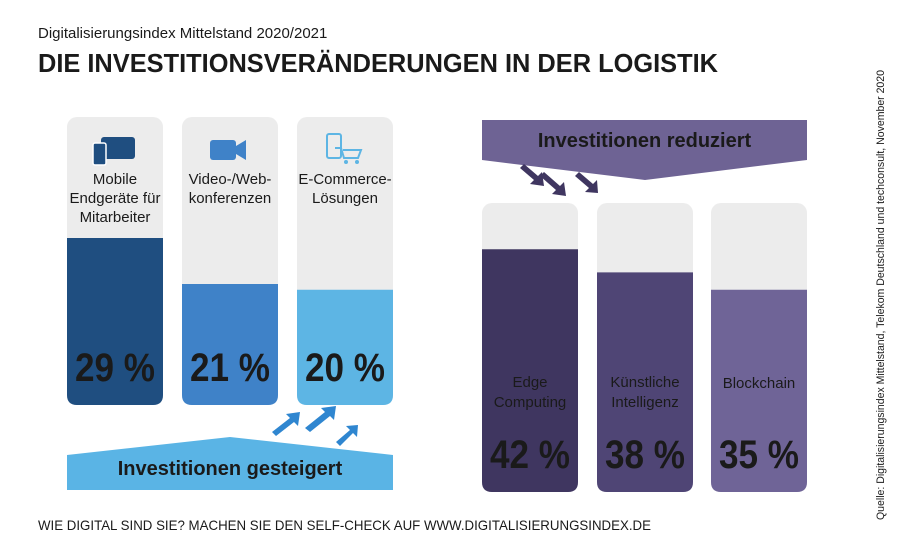 The width and height of the screenshot is (900, 546). What do you see at coordinates (345, 368) in the screenshot?
I see `value-label: 20 %` at bounding box center [345, 368].